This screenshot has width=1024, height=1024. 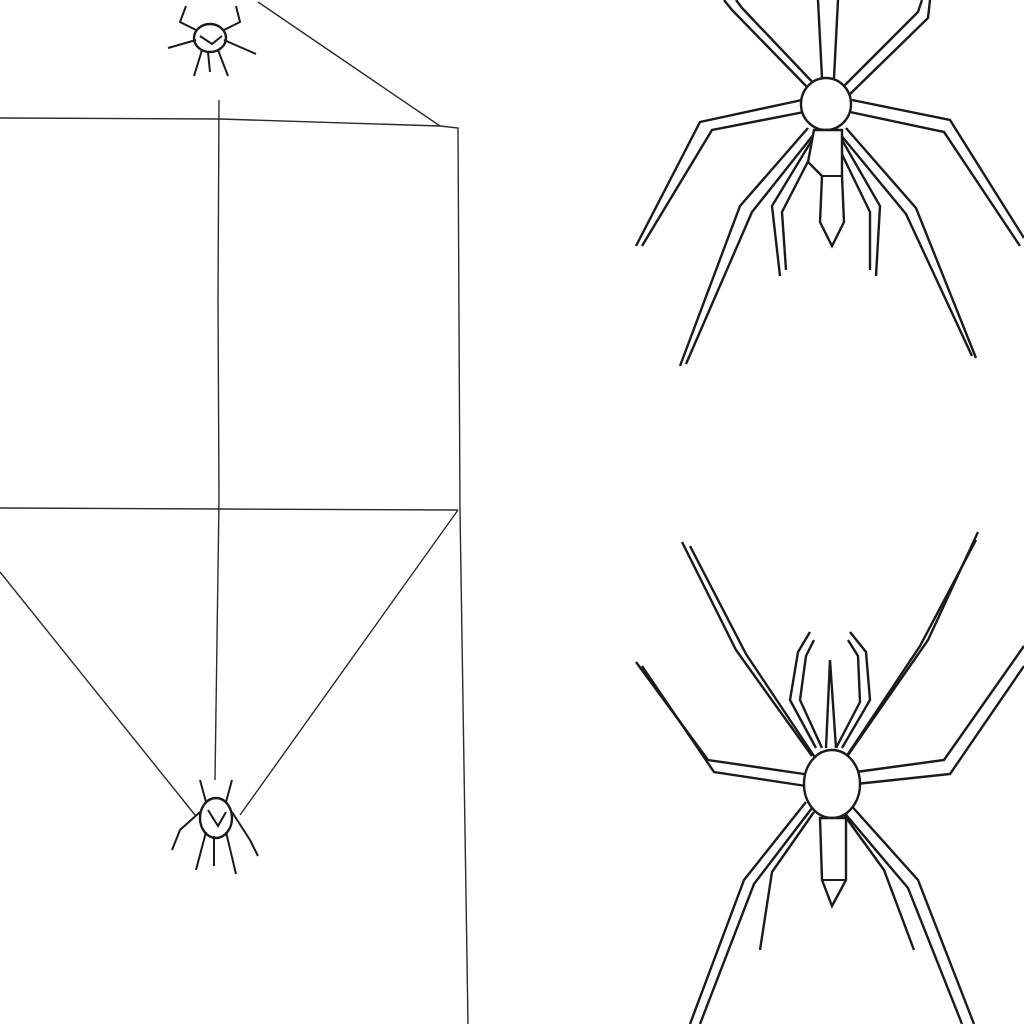 What do you see at coordinates (229, 509) in the screenshot?
I see `web-middle-line` at bounding box center [229, 509].